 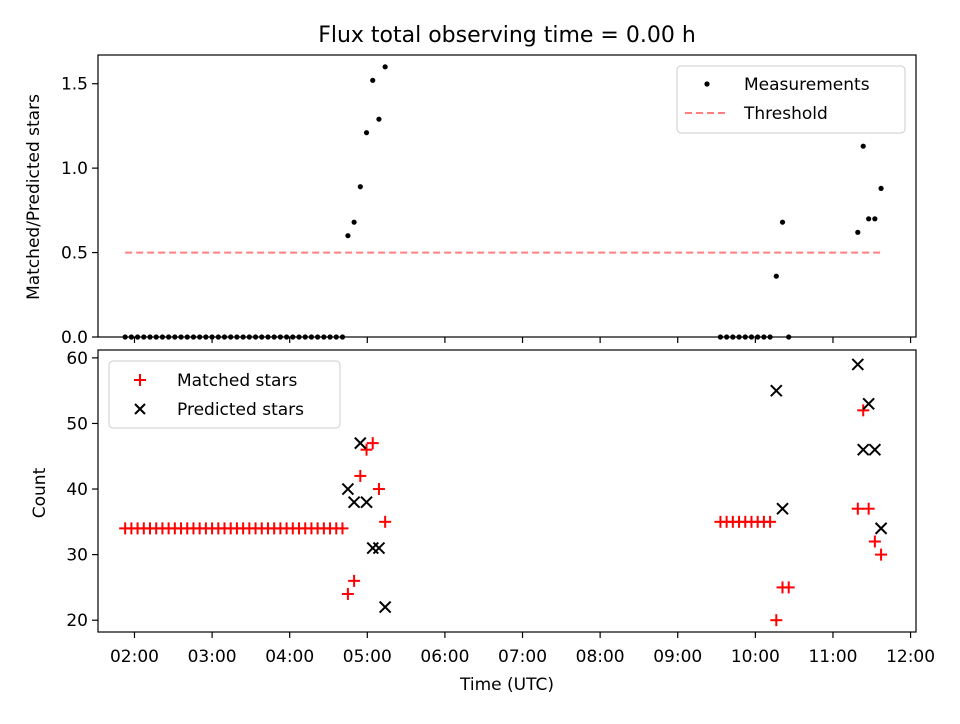 I want to click on bottom-x-tick-label: 06:00, so click(x=444, y=657).